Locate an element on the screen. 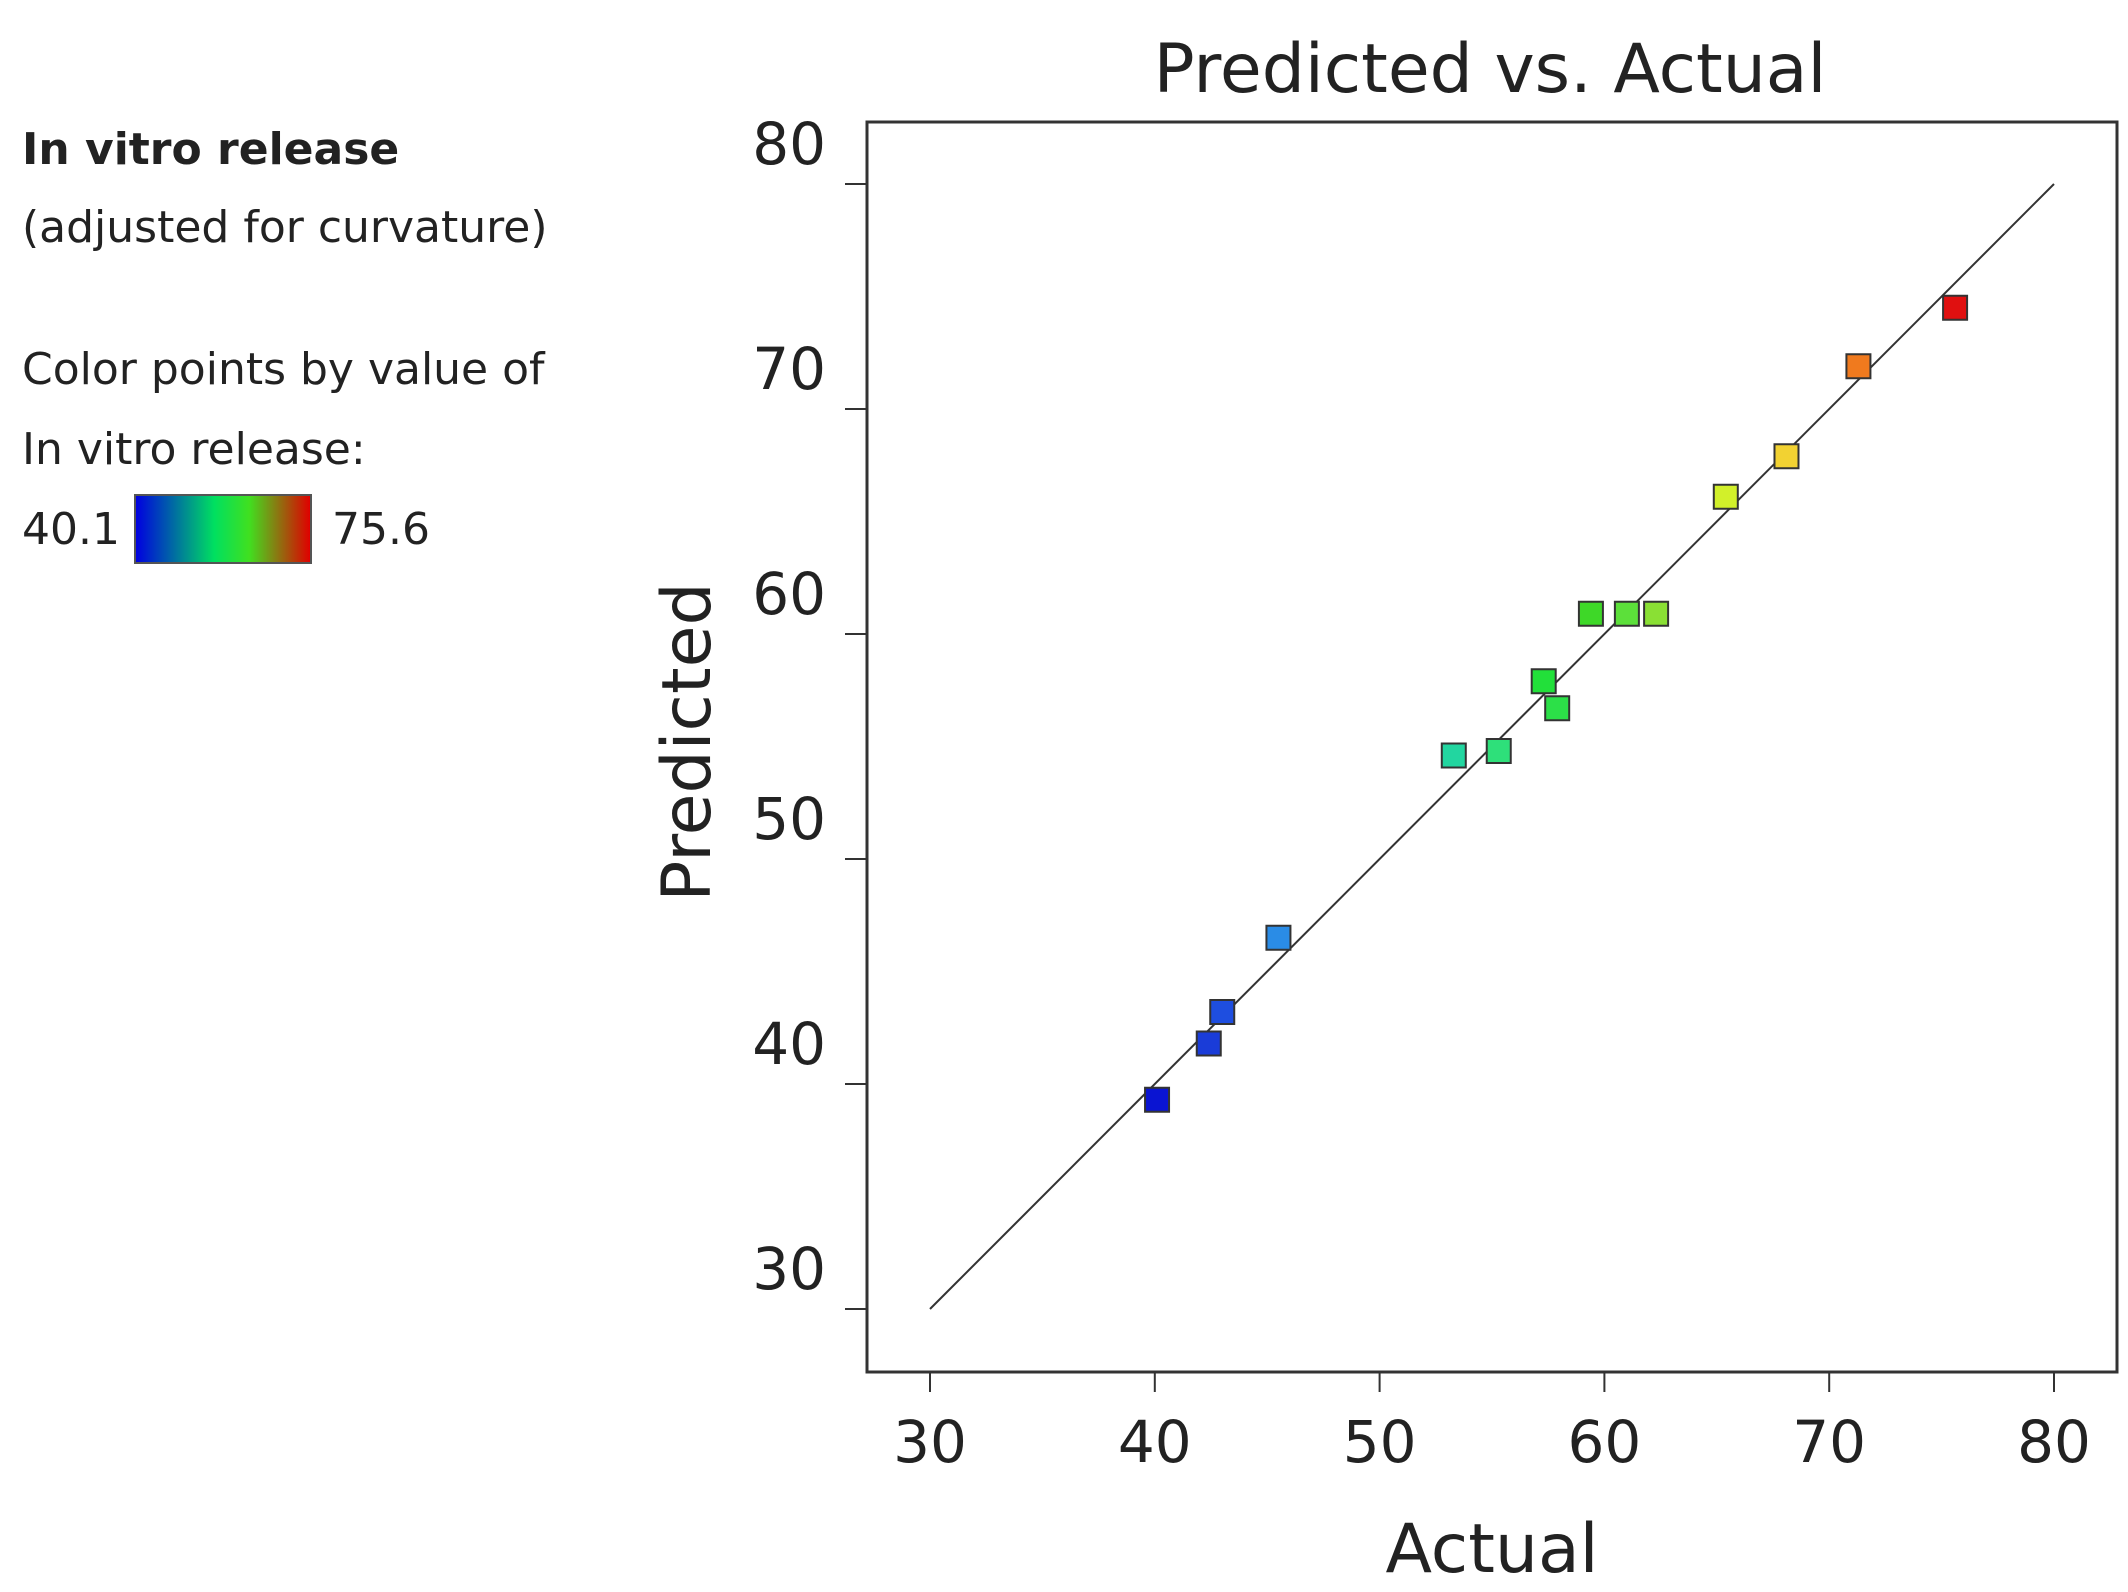 Image resolution: width=2128 pixels, height=1592 pixels. chart-title: Predicted vs. Actual is located at coordinates (1490, 69).